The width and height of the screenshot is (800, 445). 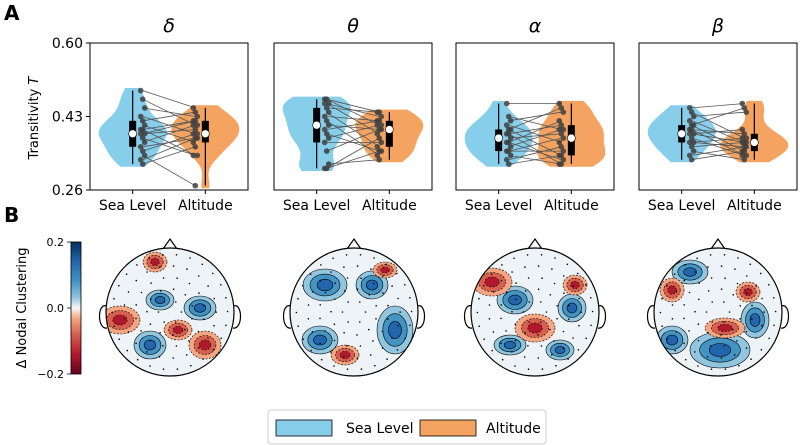 What do you see at coordinates (448, 428) in the screenshot?
I see `legend-swatch-altitude` at bounding box center [448, 428].